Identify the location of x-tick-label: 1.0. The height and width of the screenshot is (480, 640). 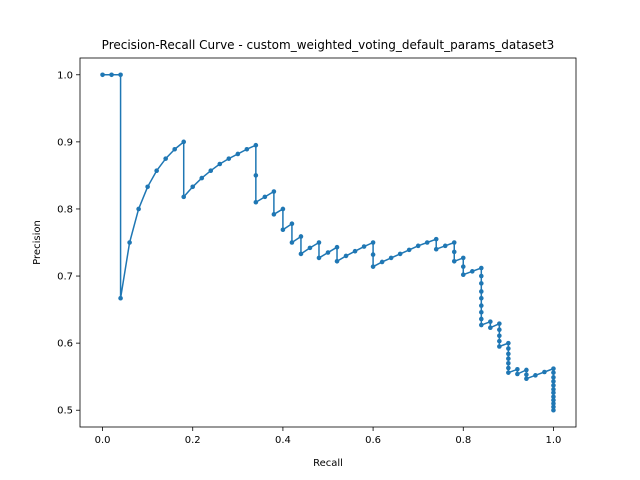
(554, 440).